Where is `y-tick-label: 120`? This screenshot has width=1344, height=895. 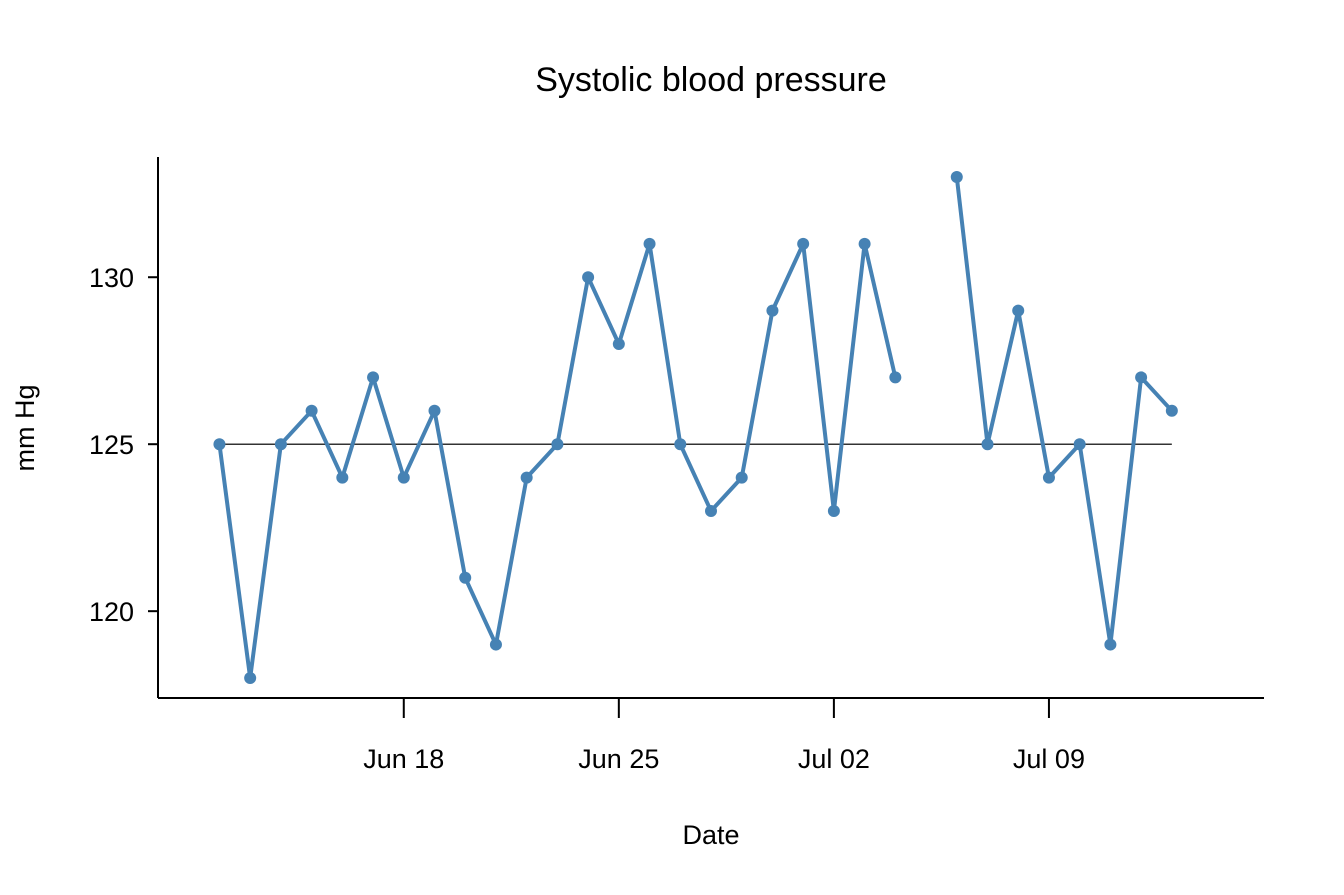 y-tick-label: 120 is located at coordinates (111, 612).